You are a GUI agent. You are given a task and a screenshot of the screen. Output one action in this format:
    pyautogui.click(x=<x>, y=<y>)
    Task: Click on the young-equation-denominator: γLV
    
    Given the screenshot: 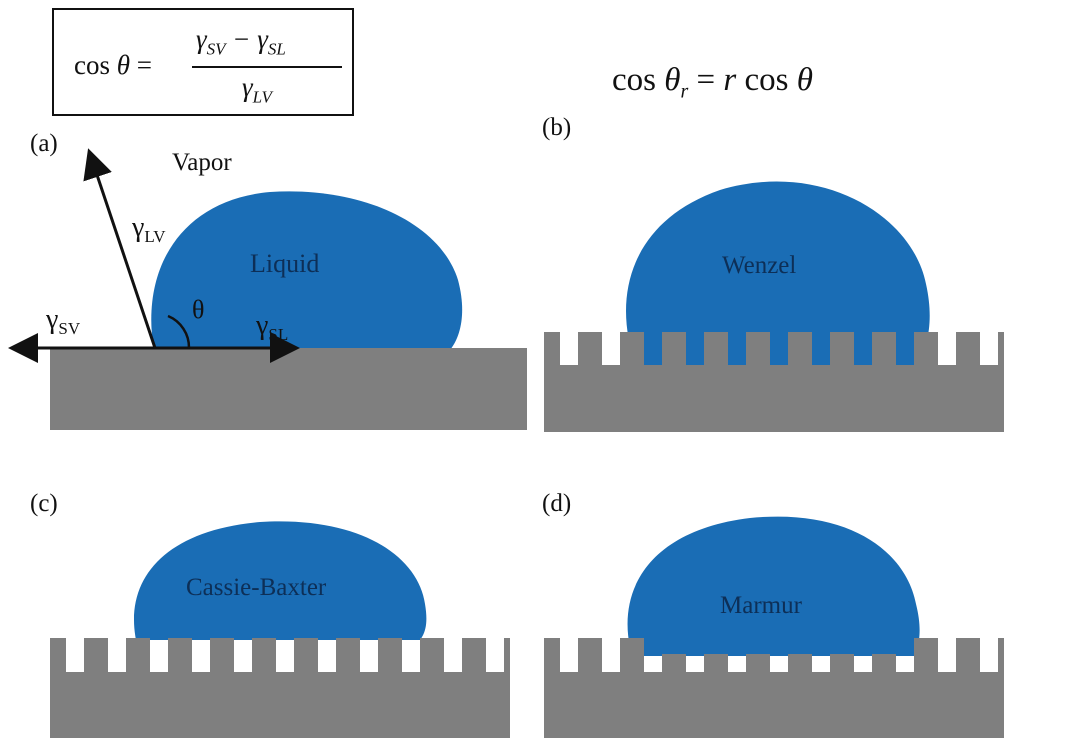 What is the action you would take?
    pyautogui.click(x=257, y=89)
    